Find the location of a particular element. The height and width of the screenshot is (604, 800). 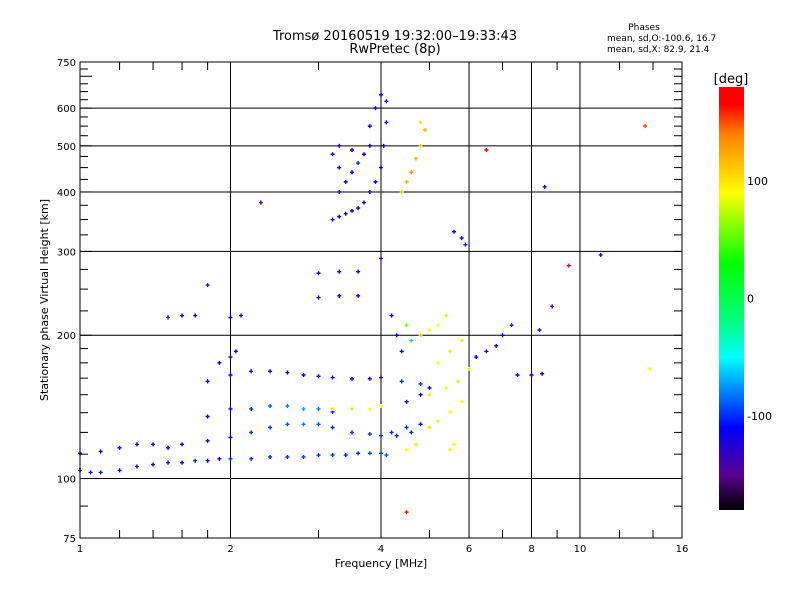

x-axis-label: Frequency [MHz] is located at coordinates (381, 563).